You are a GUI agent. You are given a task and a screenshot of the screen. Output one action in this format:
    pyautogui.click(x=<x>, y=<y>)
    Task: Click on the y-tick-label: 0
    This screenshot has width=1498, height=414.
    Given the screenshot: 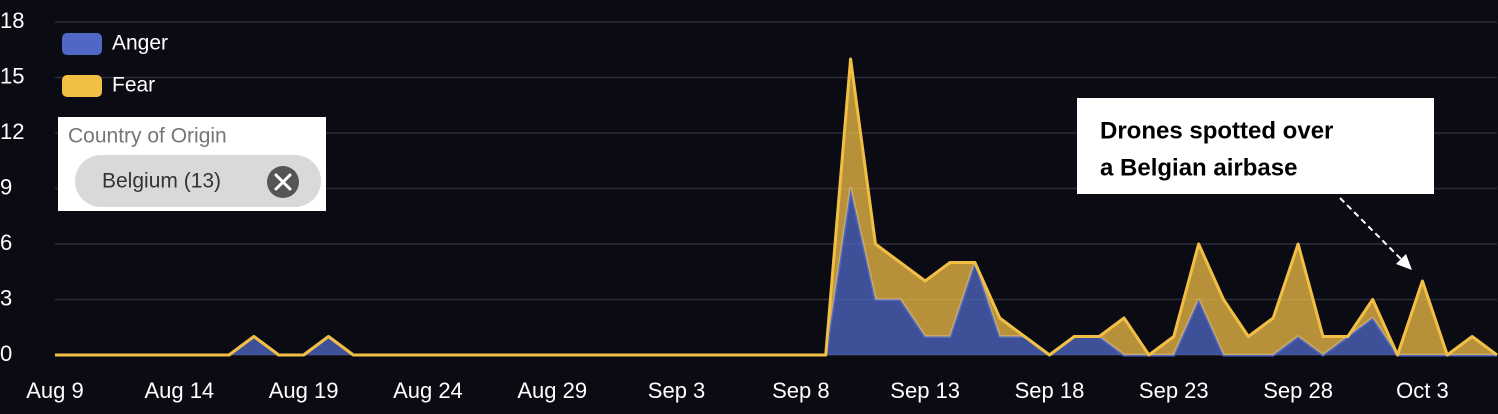 What is the action you would take?
    pyautogui.click(x=6, y=353)
    